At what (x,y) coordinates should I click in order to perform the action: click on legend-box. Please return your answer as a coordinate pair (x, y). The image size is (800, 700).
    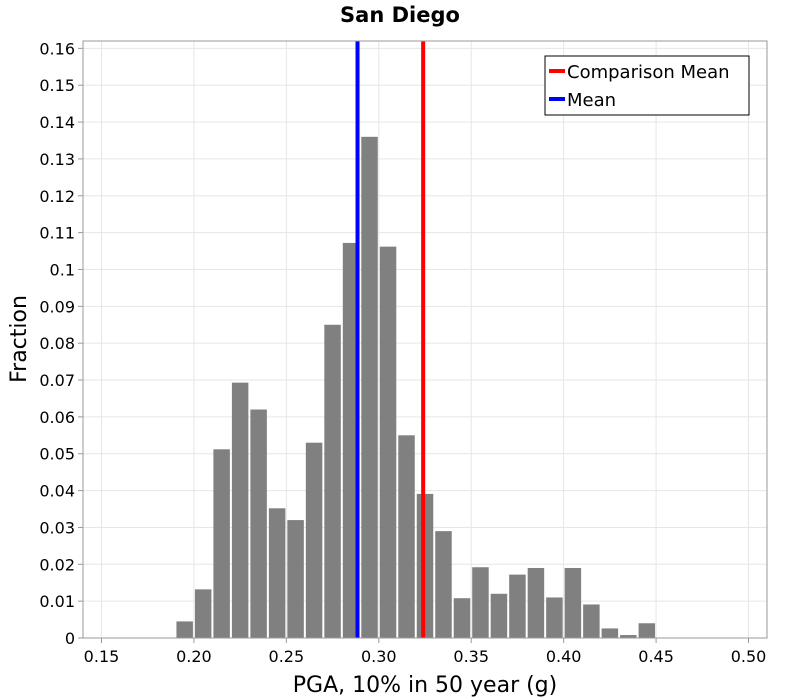
    Looking at the image, I should click on (647, 85).